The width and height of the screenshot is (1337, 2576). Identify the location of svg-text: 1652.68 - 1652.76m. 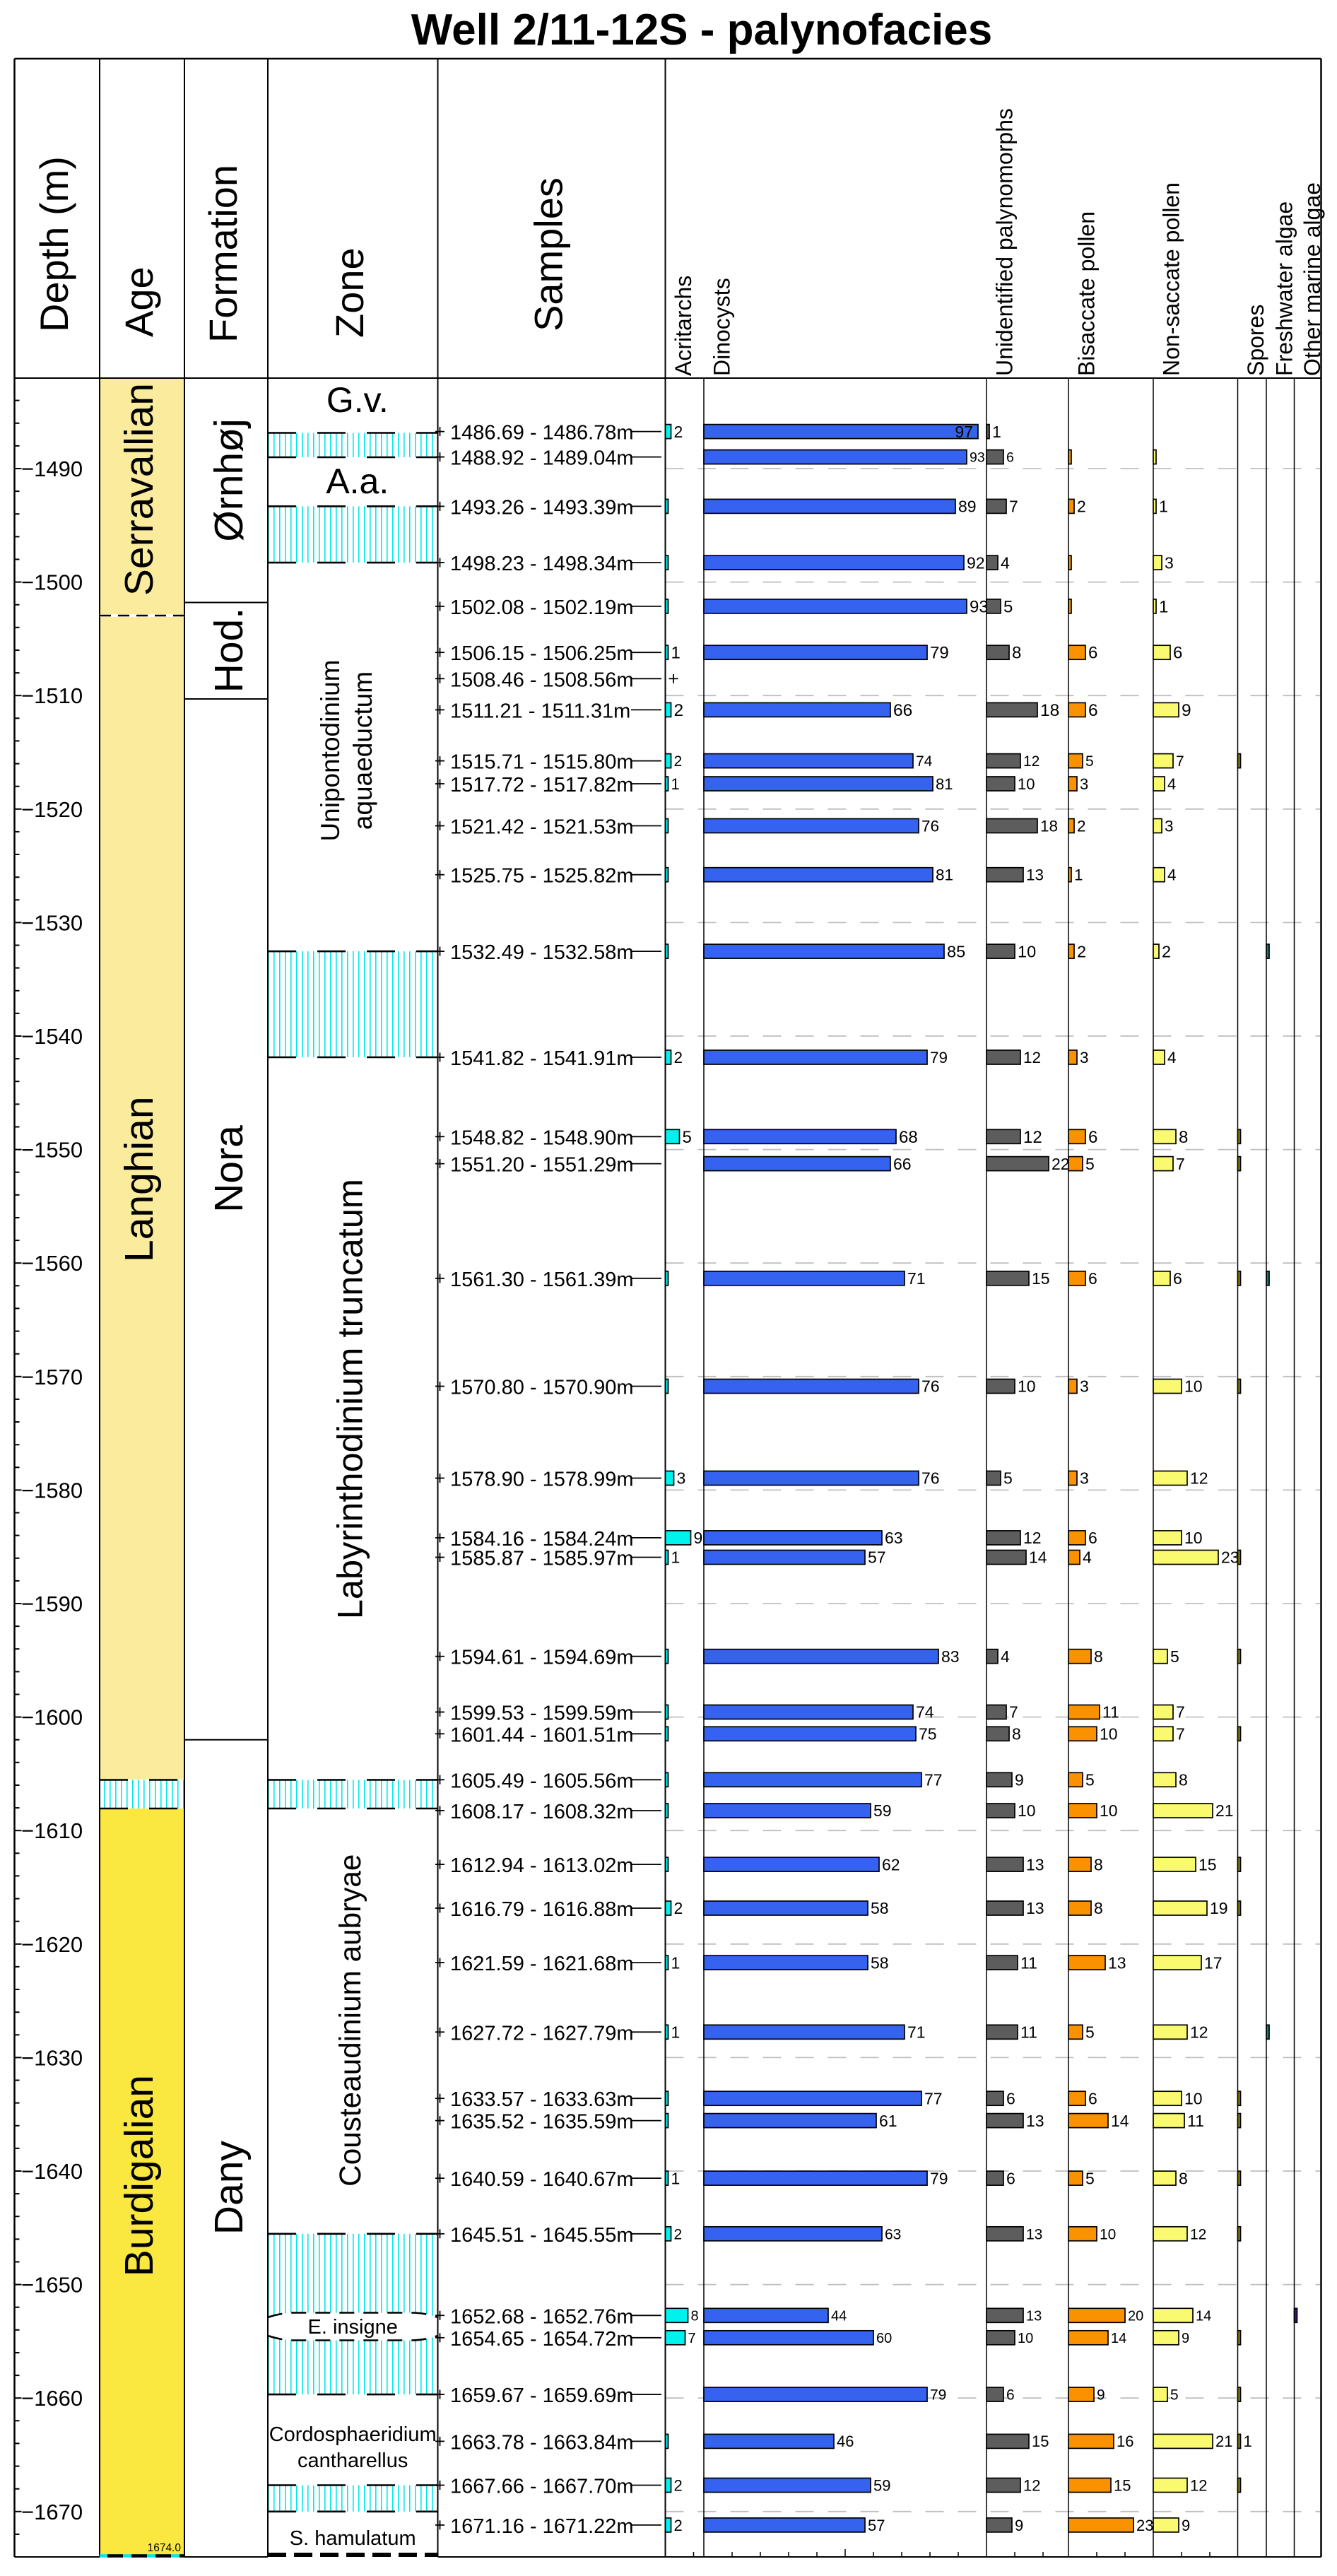
(542, 2316).